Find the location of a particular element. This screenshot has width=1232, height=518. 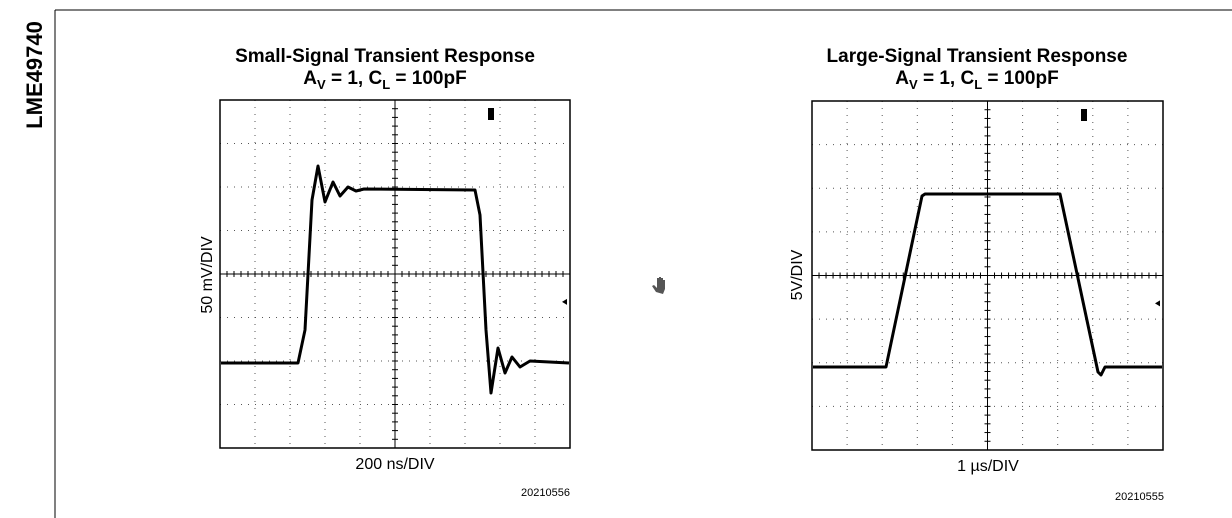

y-axis-label: 50 mV/DIV is located at coordinates (207, 275).